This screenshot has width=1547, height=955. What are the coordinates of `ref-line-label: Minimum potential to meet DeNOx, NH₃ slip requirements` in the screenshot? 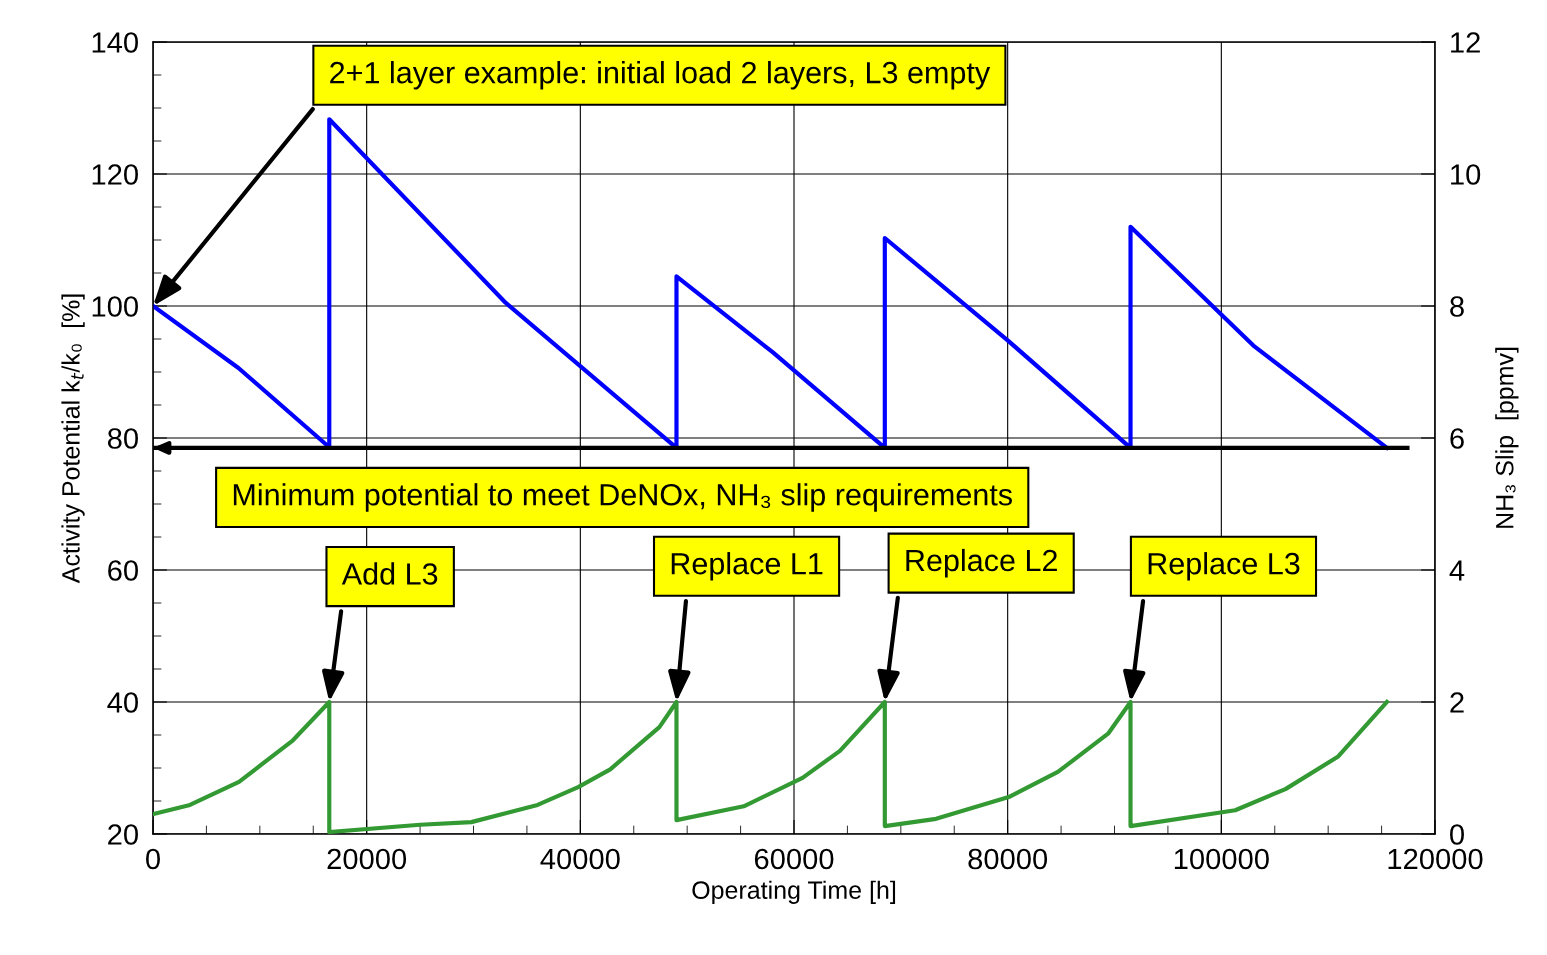 It's located at (622, 497).